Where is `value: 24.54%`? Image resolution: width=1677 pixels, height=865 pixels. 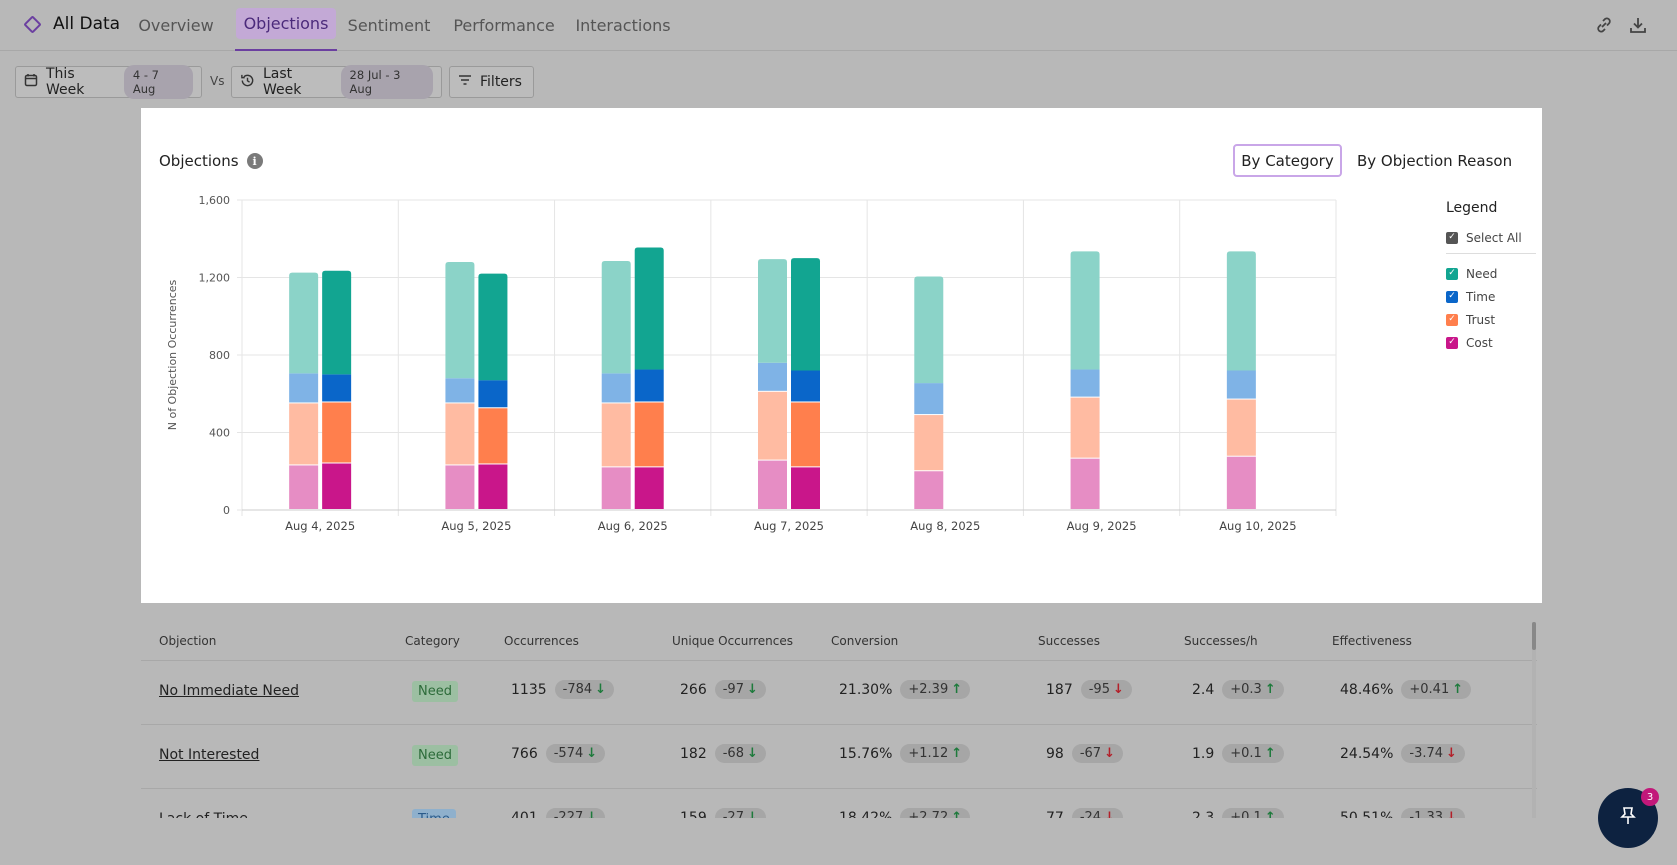 value: 24.54% is located at coordinates (1367, 753).